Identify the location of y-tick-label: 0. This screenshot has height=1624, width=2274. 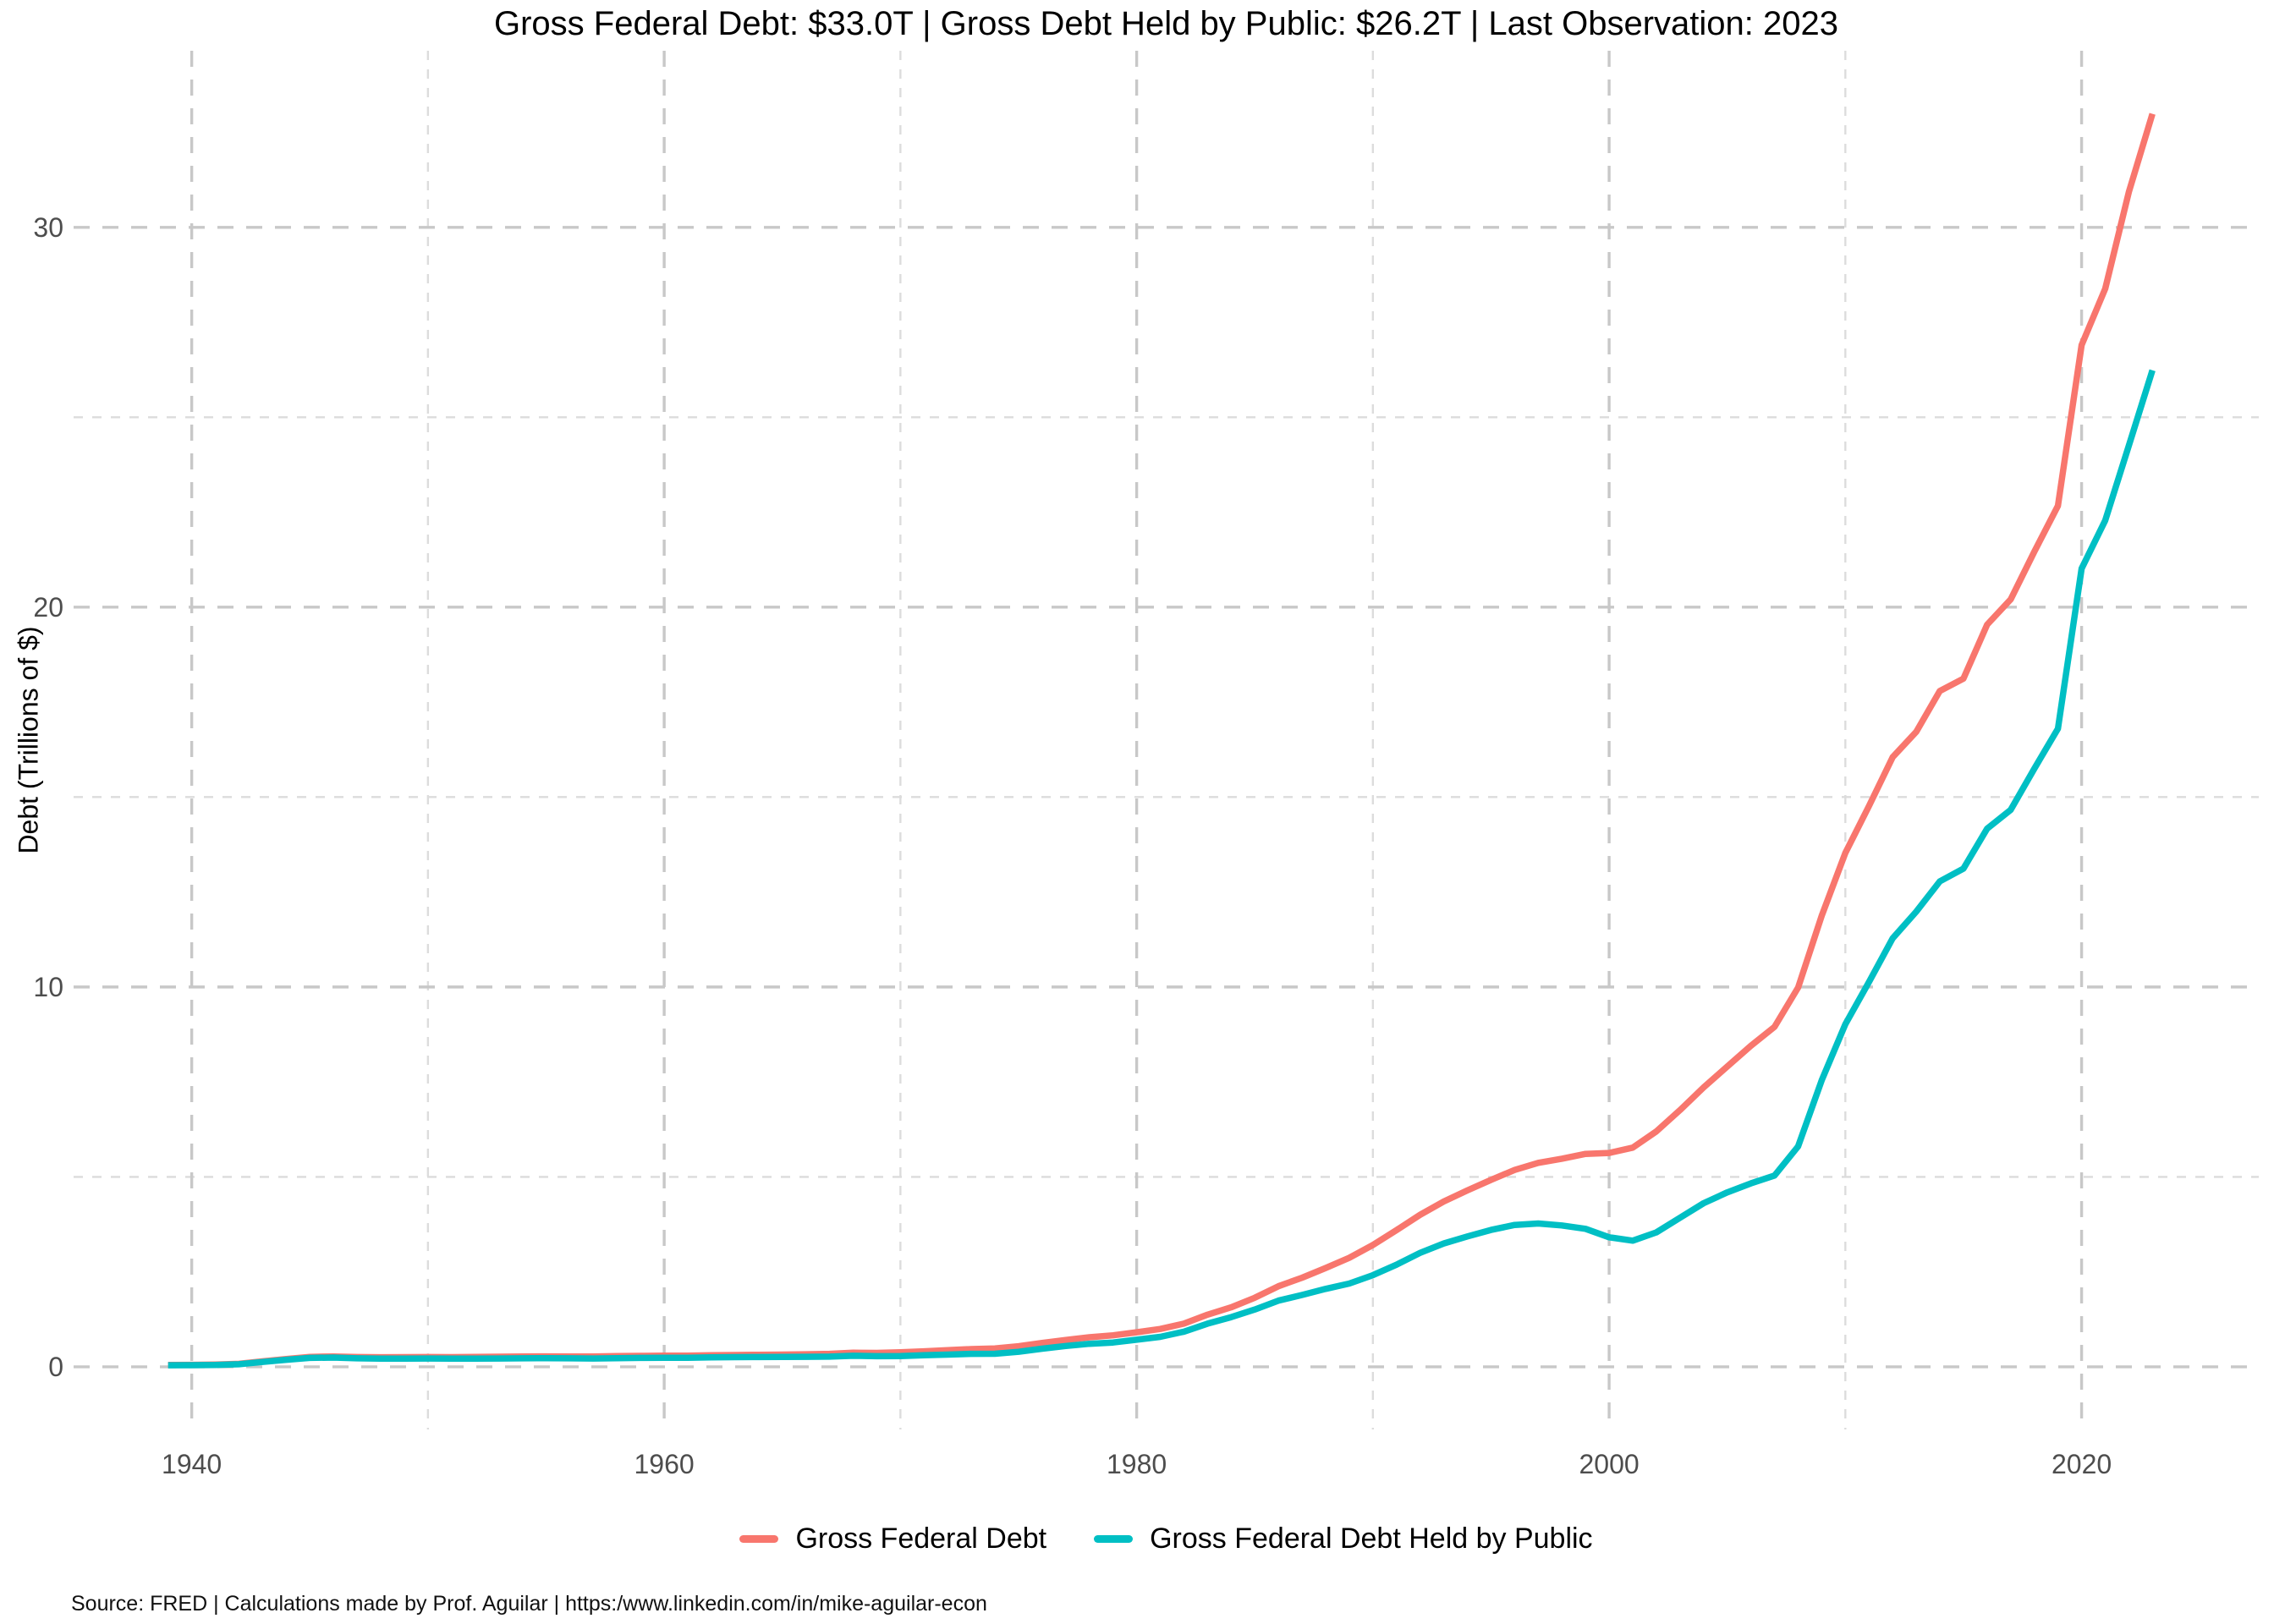
(55, 1367).